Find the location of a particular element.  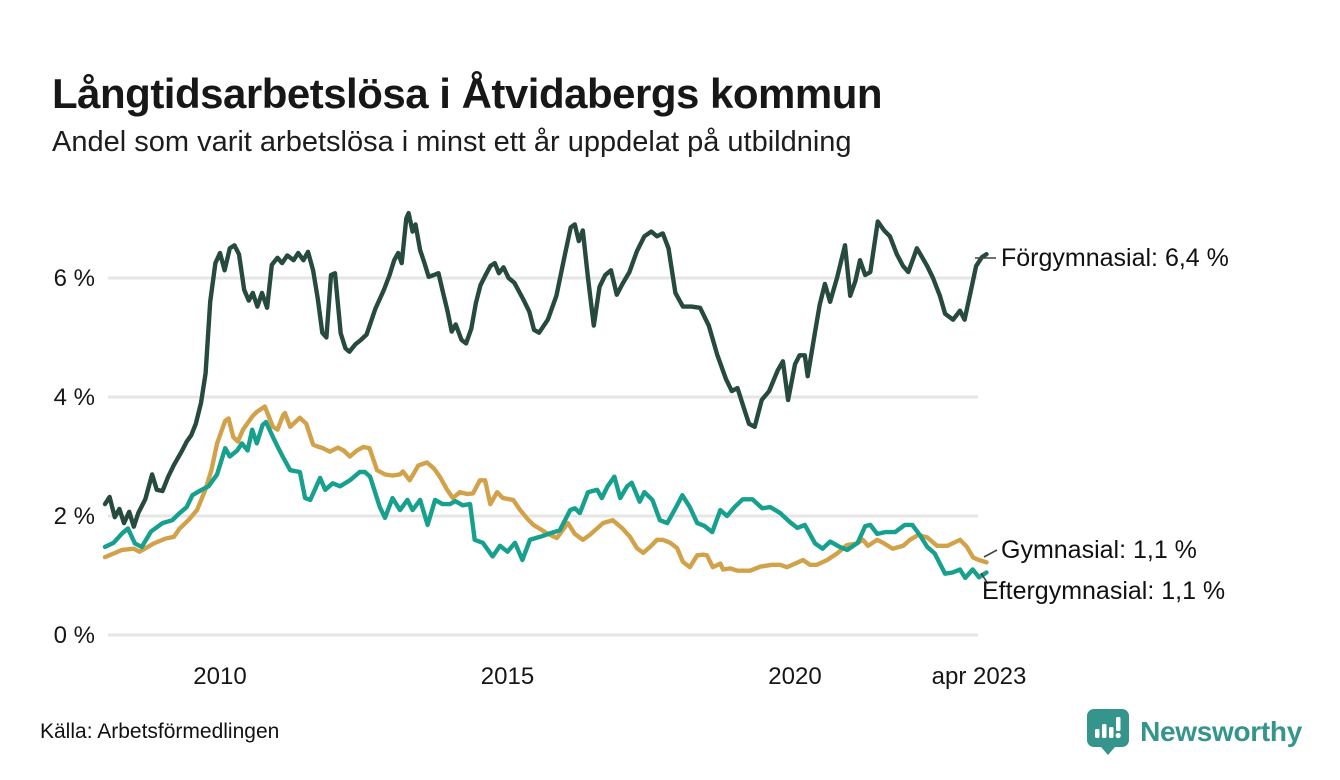

y-axis-tick-label: 0 % is located at coordinates (74, 635).